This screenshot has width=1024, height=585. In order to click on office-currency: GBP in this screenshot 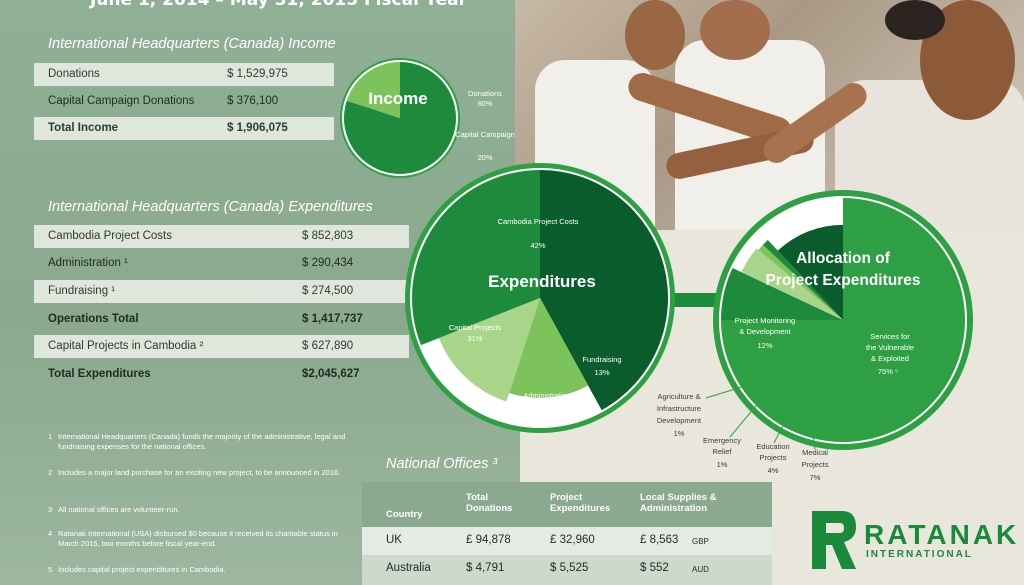, I will do `click(700, 541)`.